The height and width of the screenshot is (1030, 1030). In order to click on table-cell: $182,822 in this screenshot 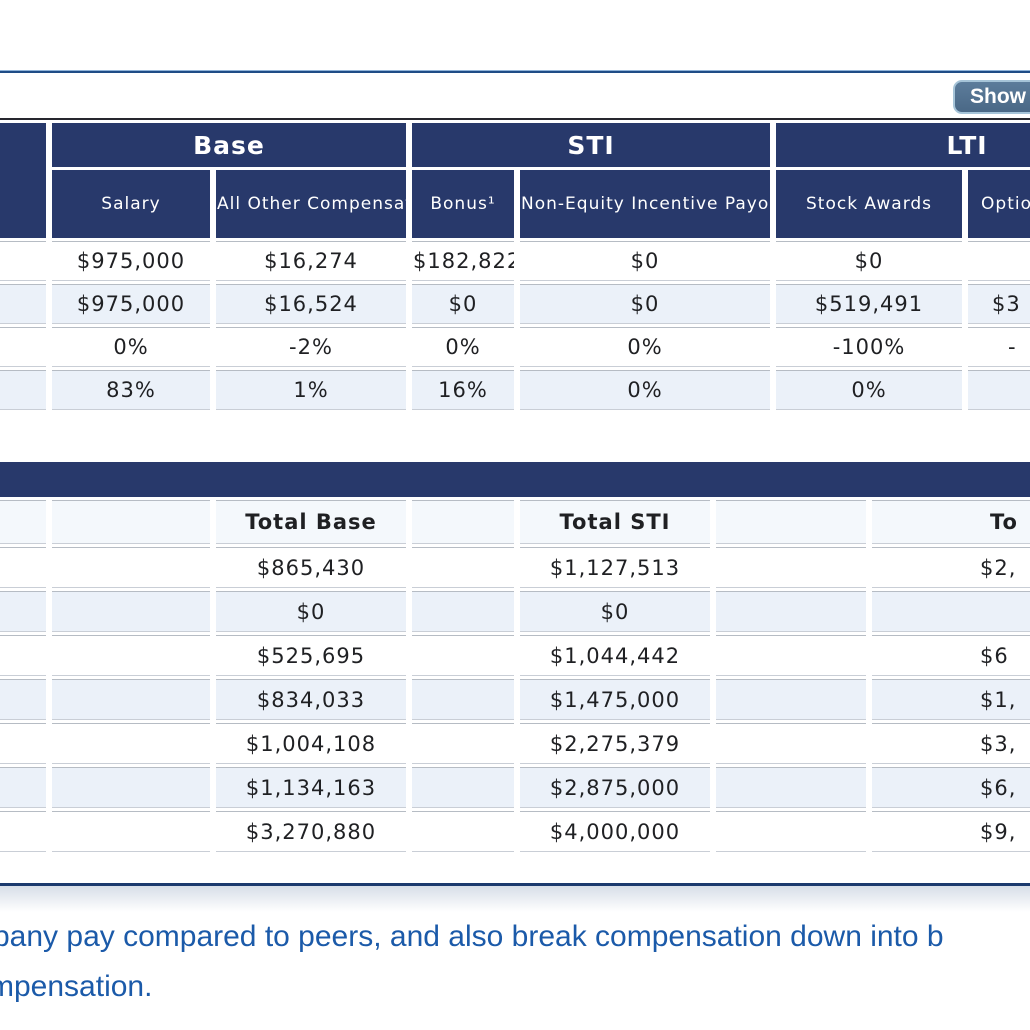, I will do `click(463, 261)`.